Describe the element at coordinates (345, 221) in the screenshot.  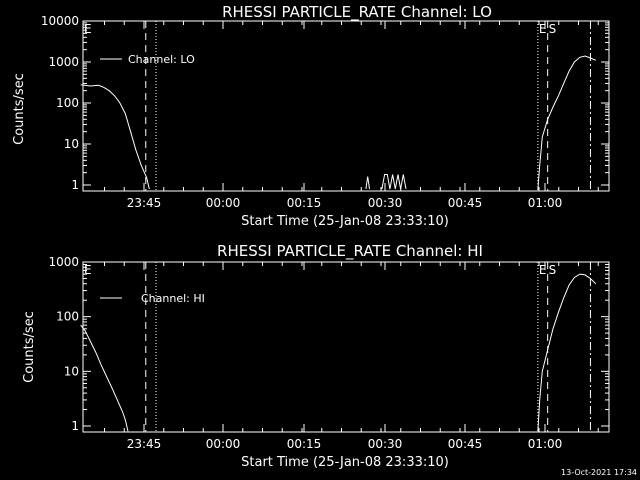
I see `x-axis-label-lo: Start Time (25-Jan-08 23:33:10)` at that location.